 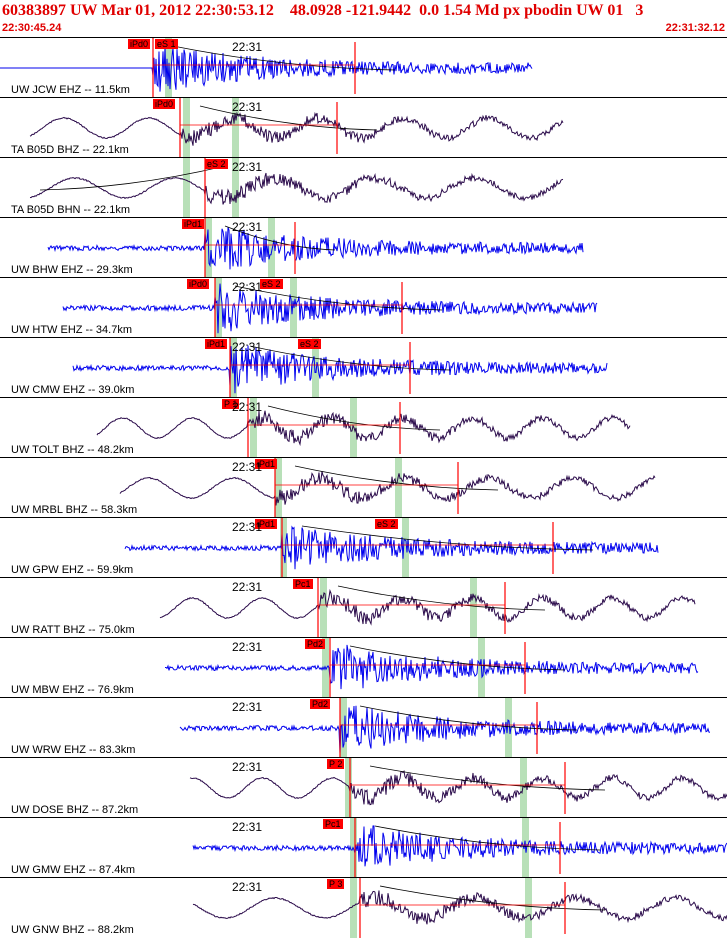 I want to click on trace-panel: iPd0 eS 1 22:31 UW JCW EHZ -- 11.5km, so click(x=363, y=67).